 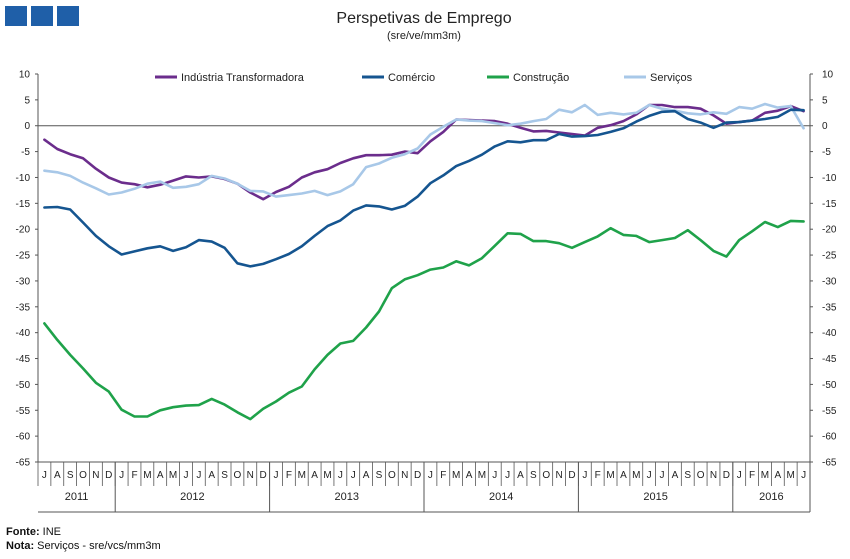 I want to click on y-tick-label-left: -10, so click(x=23, y=178).